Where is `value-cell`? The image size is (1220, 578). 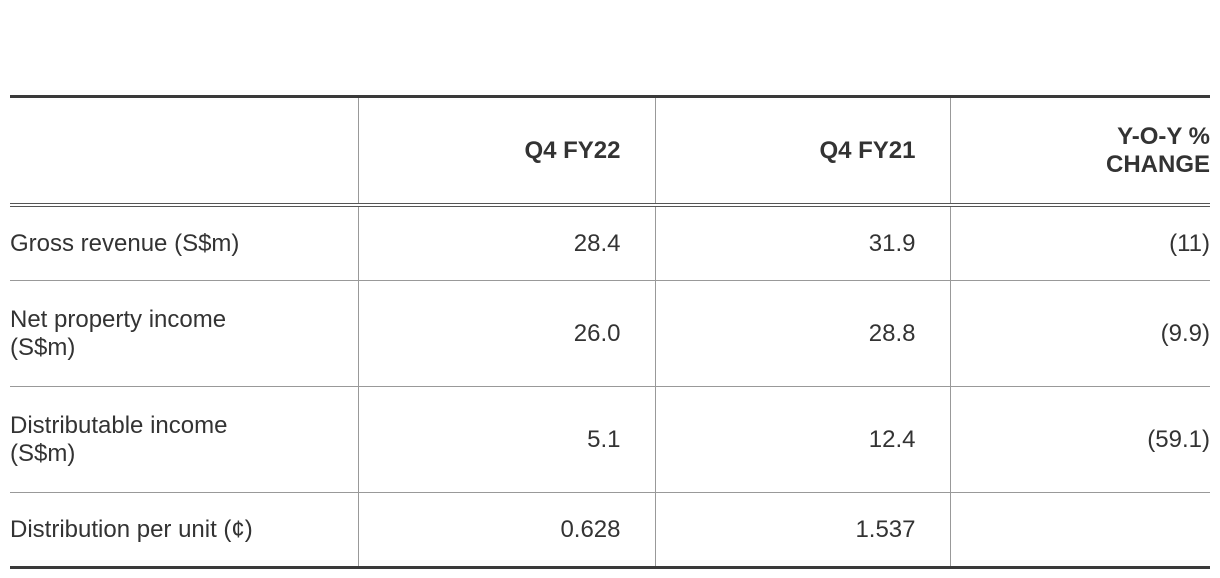
value-cell is located at coordinates (1079, 530).